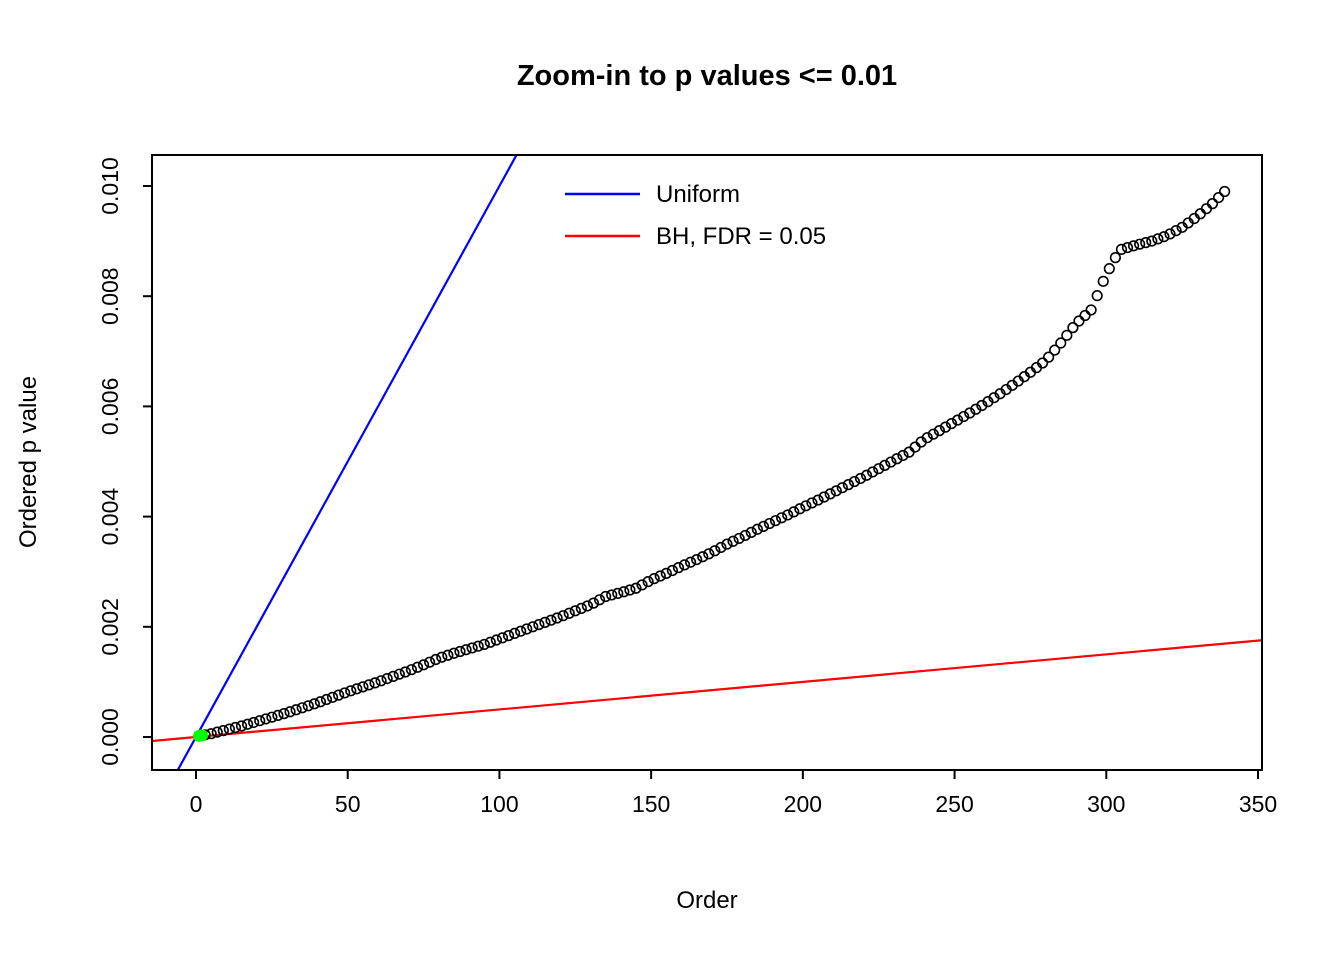 This screenshot has width=1344, height=960. Describe the element at coordinates (110, 627) in the screenshot. I see `y-tick-label: 0.002` at that location.